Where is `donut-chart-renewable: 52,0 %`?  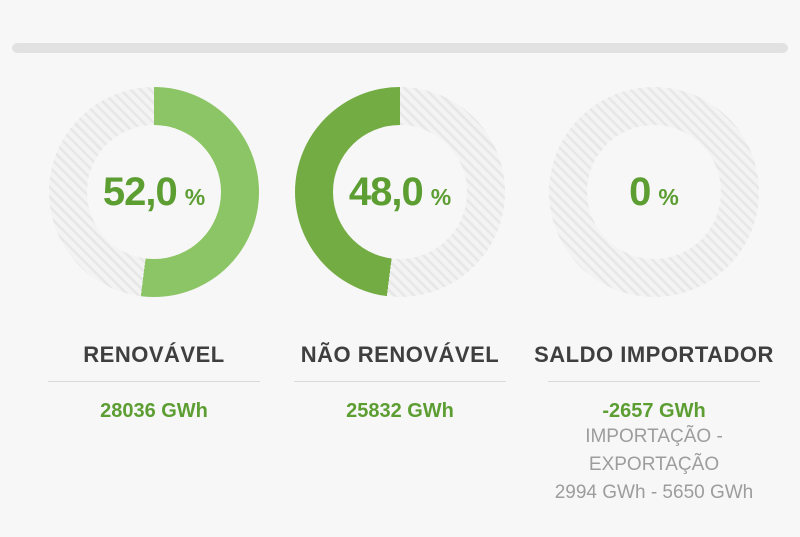 donut-chart-renewable: 52,0 % is located at coordinates (154, 192).